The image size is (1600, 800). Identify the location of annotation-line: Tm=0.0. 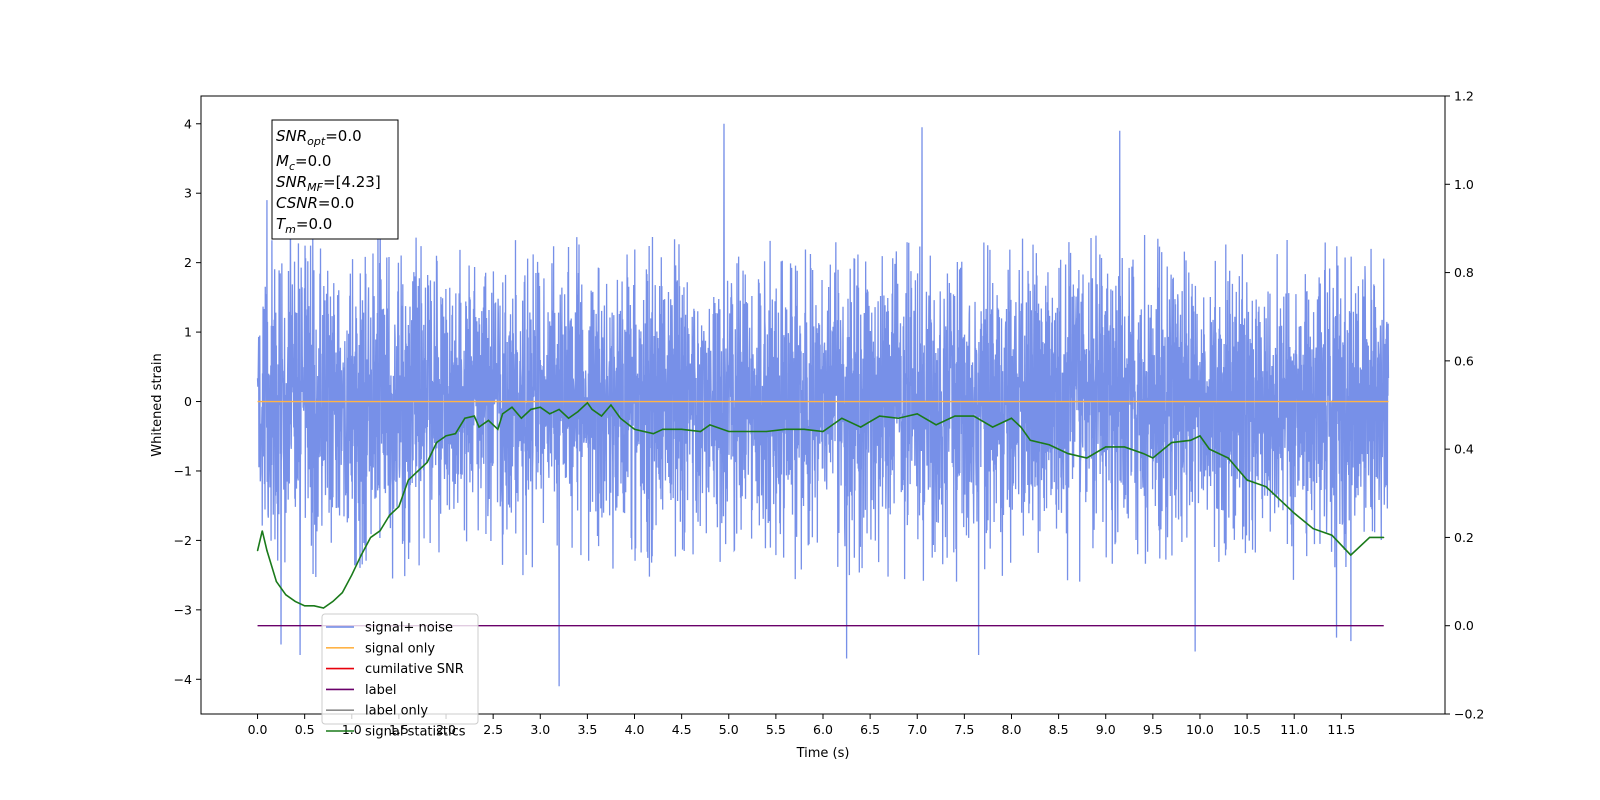
(304, 225).